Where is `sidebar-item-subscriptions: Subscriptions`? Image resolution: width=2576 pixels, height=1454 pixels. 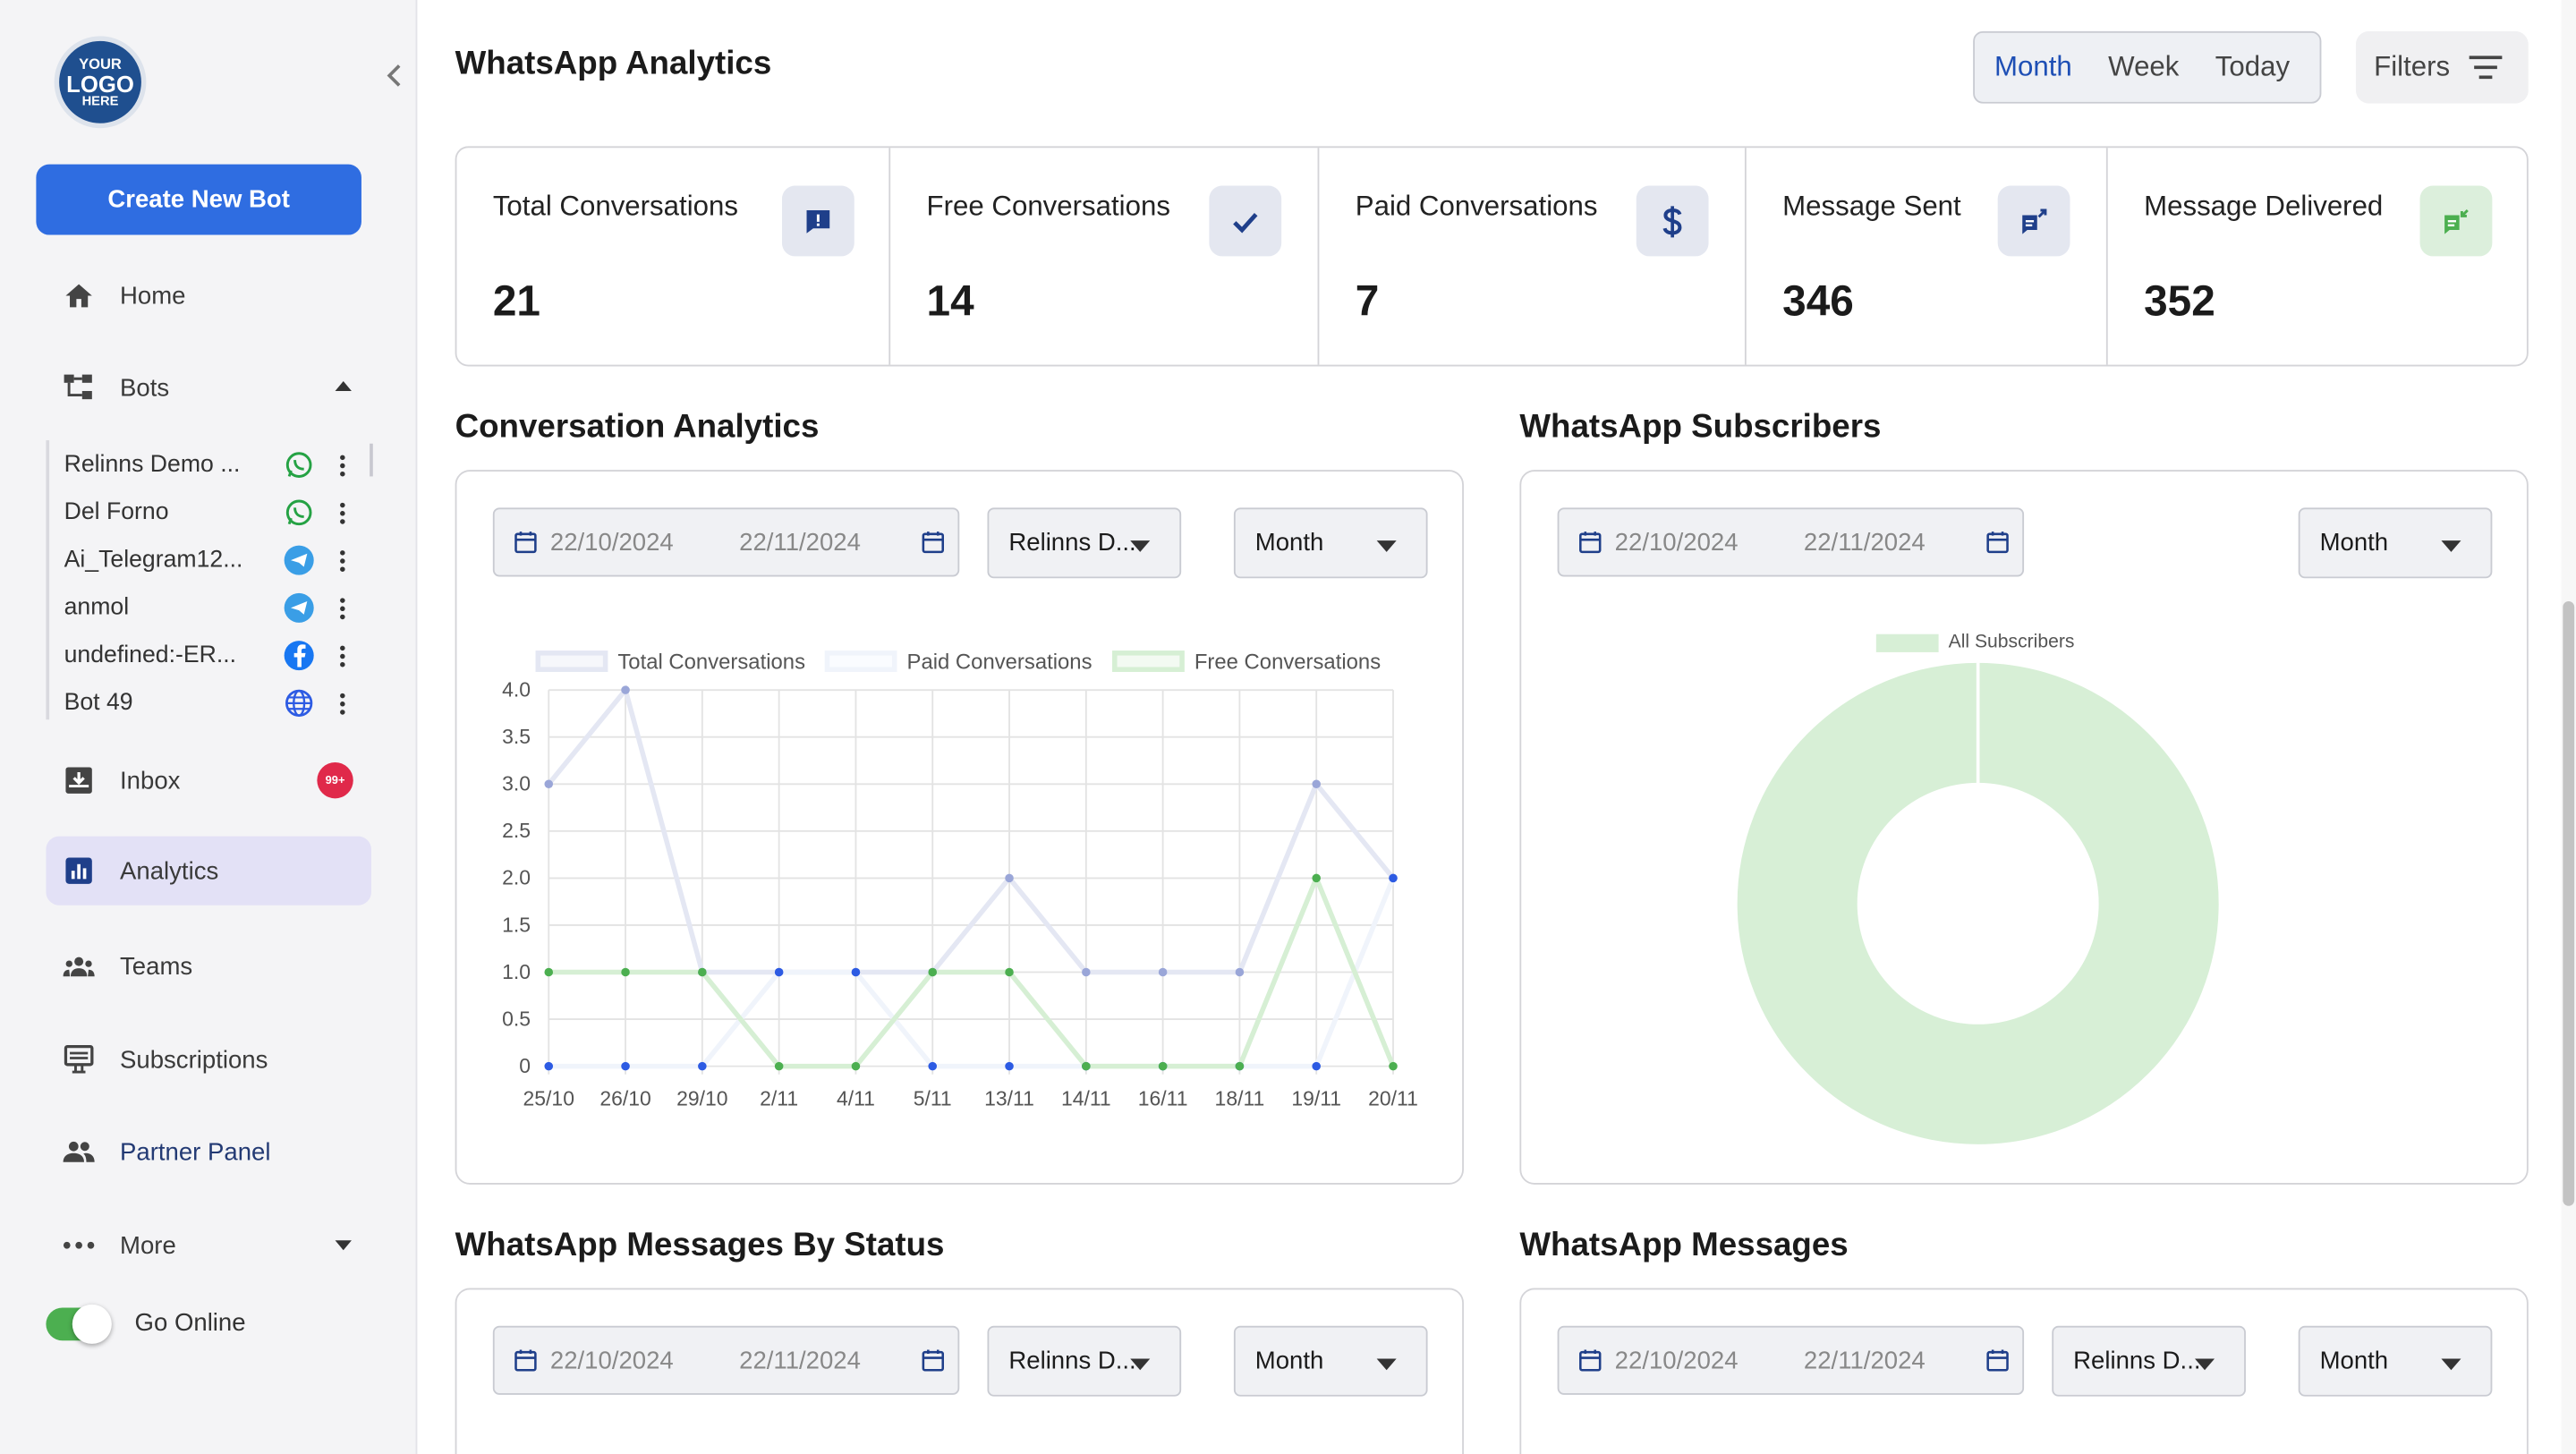 sidebar-item-subscriptions: Subscriptions is located at coordinates (208, 1060).